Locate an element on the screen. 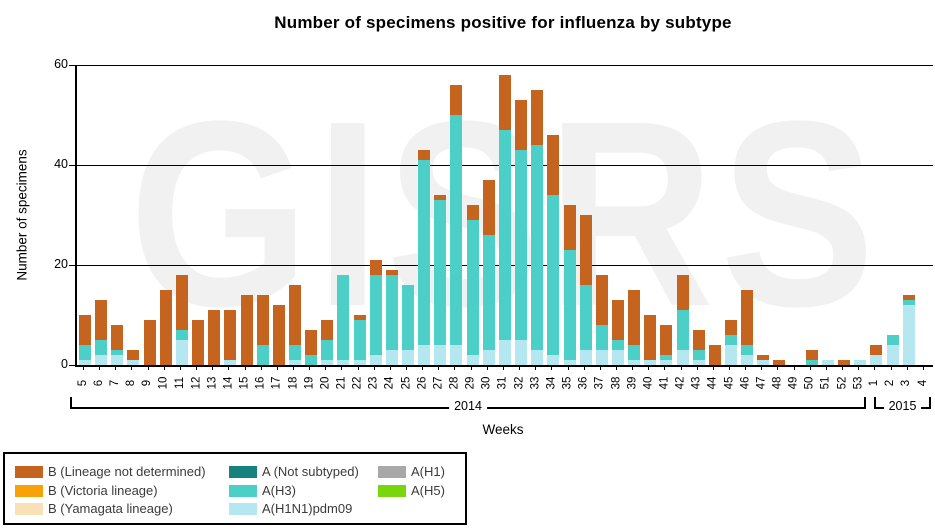 The image size is (935, 529). bar-week-16-2014 is located at coordinates (262, 330).